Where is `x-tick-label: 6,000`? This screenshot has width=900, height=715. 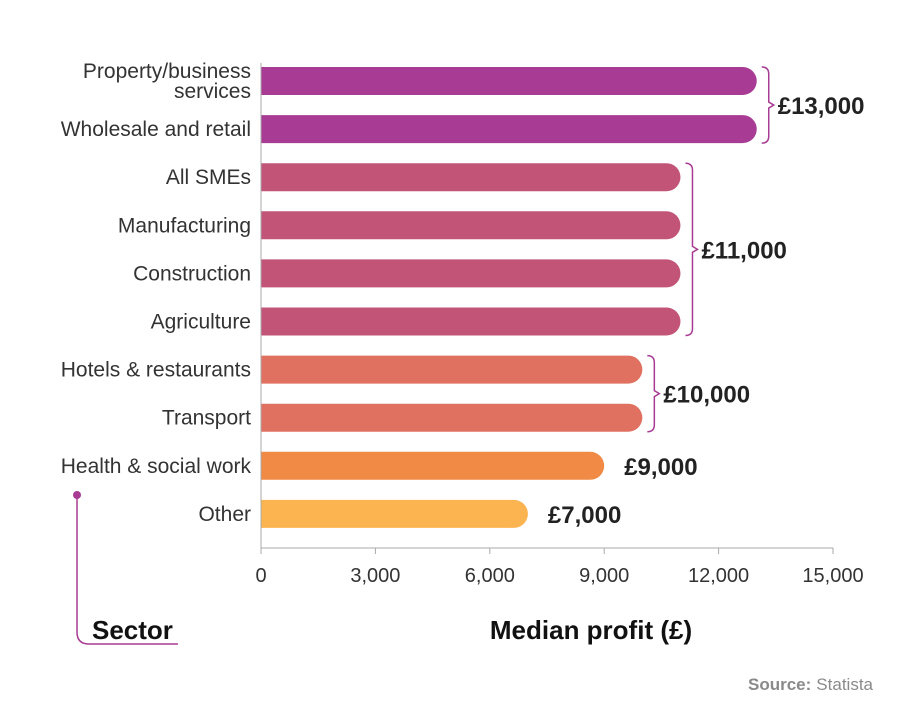 x-tick-label: 6,000 is located at coordinates (490, 576).